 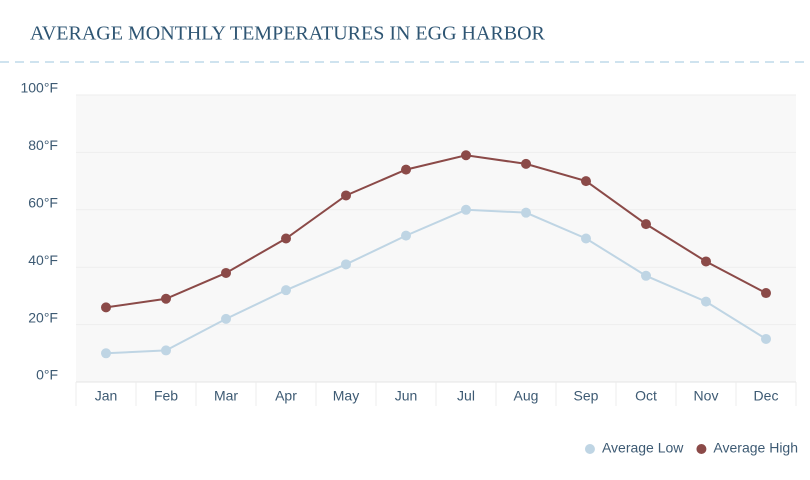 I want to click on legend-label: Average High, so click(x=755, y=448).